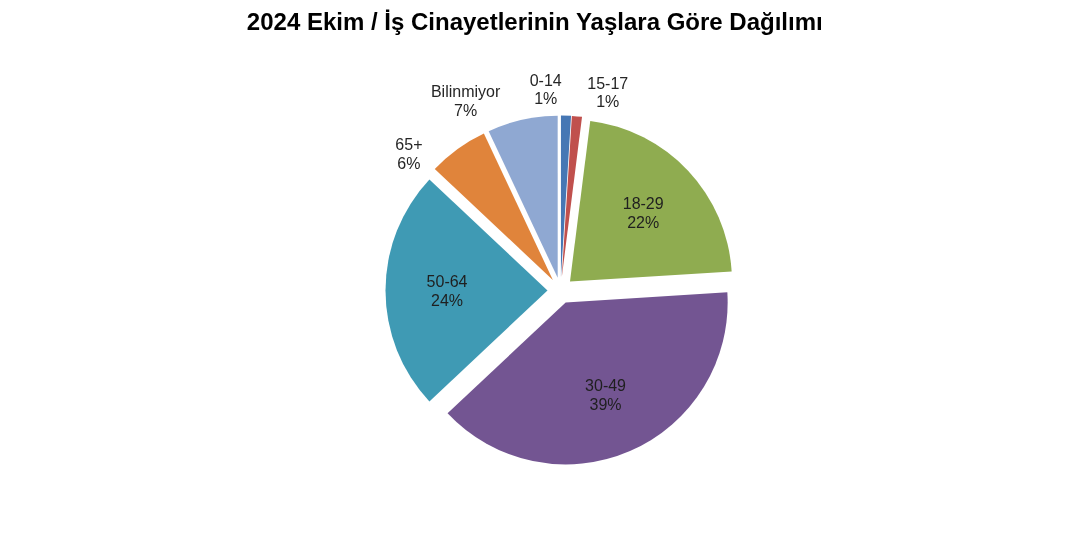  Describe the element at coordinates (545, 80) in the screenshot. I see `slice-label: 0-14` at that location.